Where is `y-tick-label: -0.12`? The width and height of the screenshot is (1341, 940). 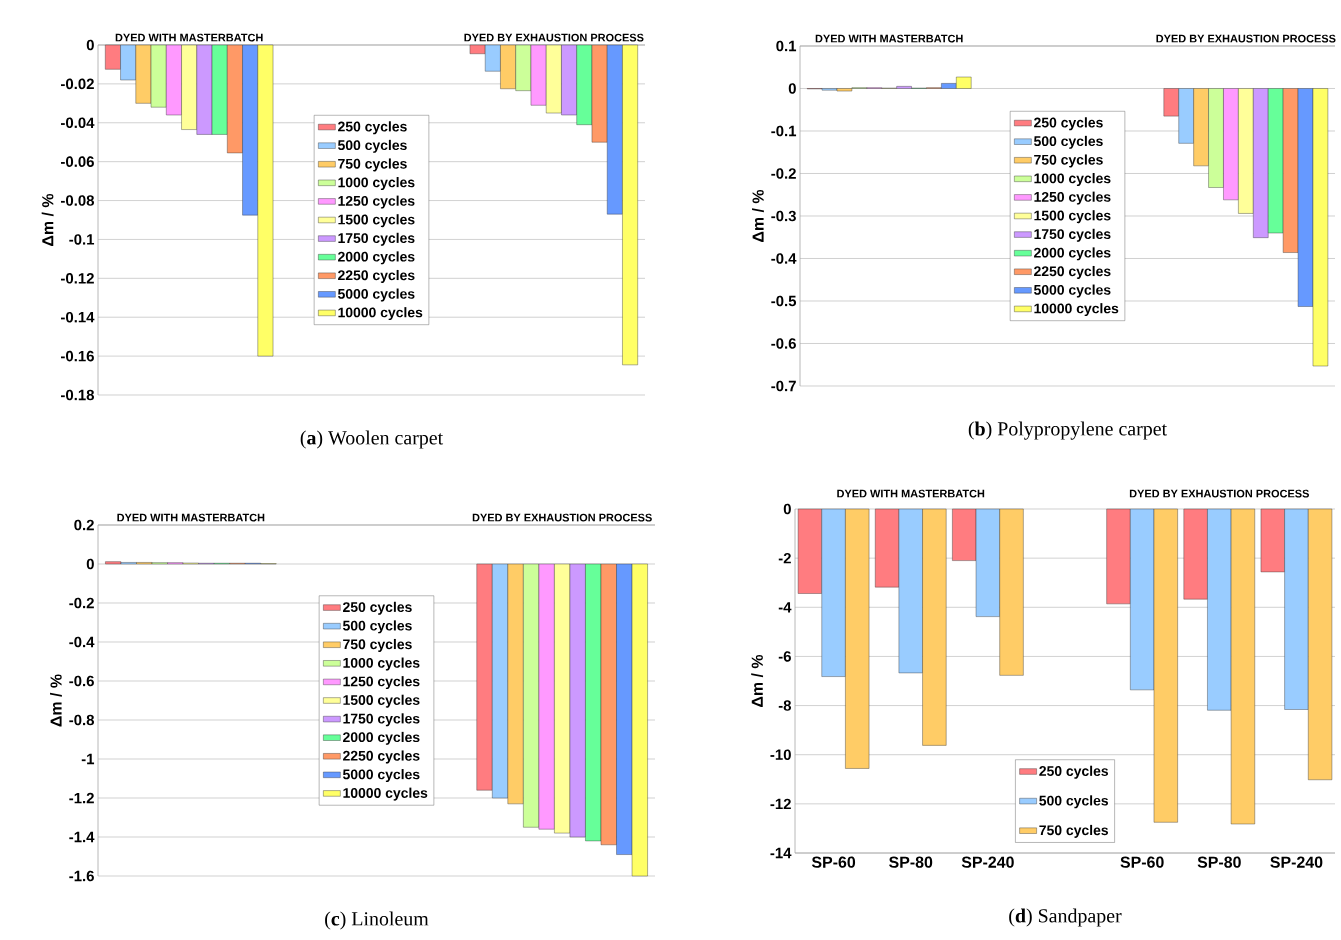
y-tick-label: -0.12 is located at coordinates (77, 278).